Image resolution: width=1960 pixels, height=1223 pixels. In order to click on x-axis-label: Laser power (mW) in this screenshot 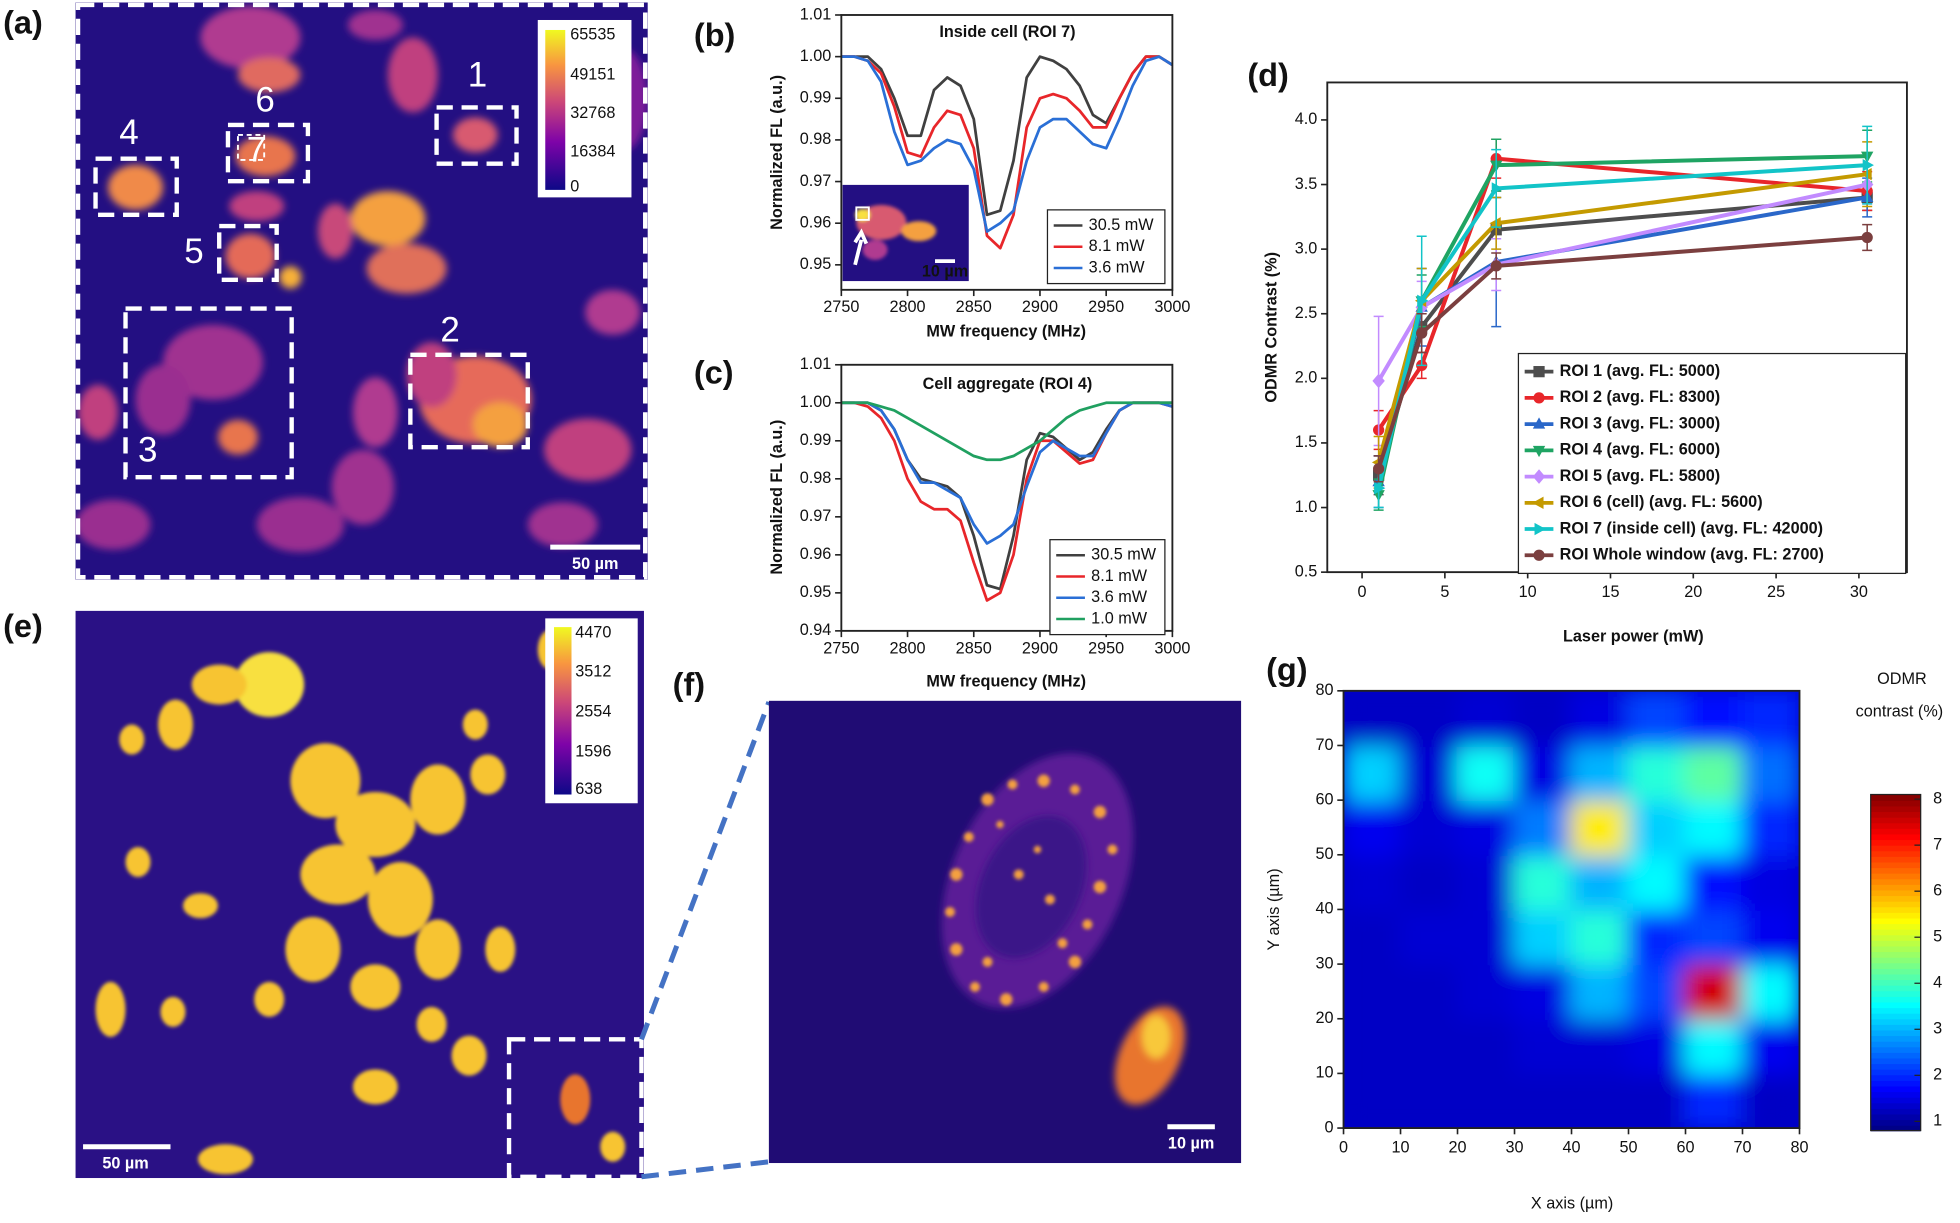, I will do `click(1633, 636)`.